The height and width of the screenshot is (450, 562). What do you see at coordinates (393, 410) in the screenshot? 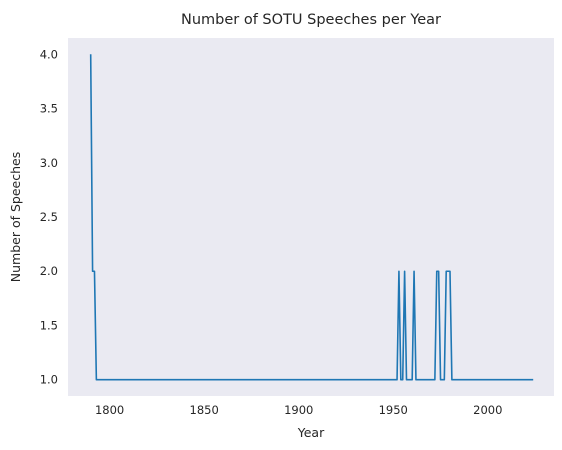
I see `x-tick-label: 1950` at bounding box center [393, 410].